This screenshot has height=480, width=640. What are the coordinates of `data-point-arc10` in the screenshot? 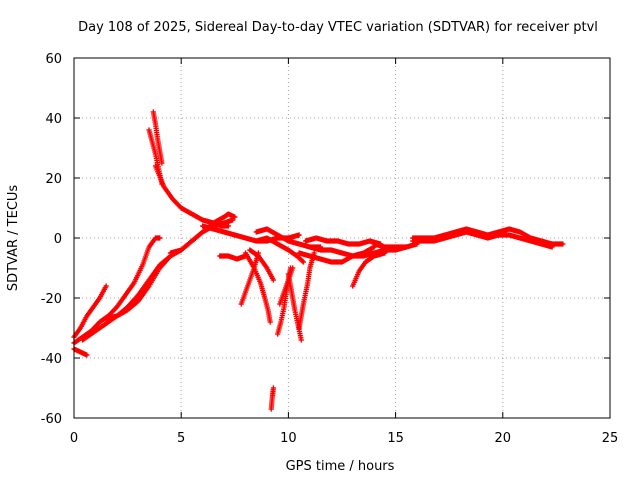 It's located at (299, 235).